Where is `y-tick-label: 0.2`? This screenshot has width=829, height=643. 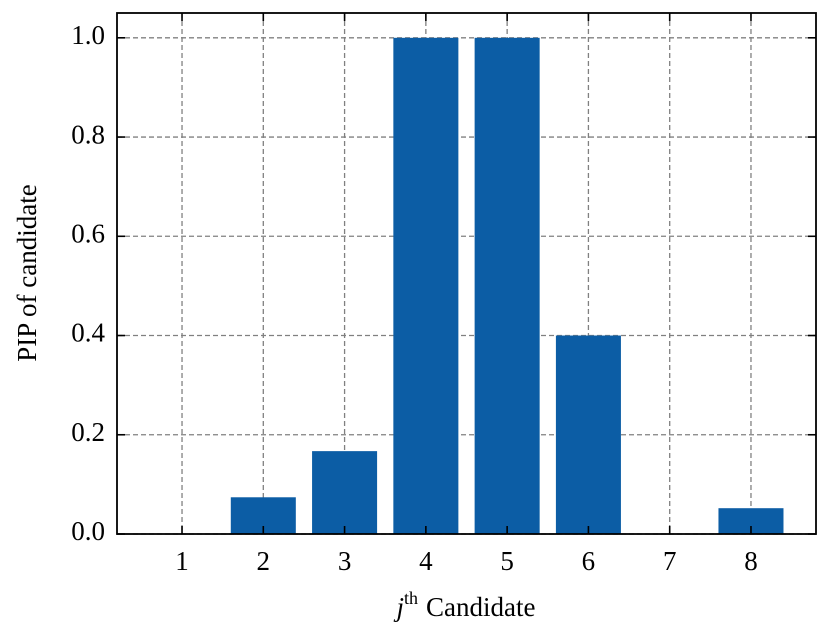
y-tick-label: 0.2 is located at coordinates (88, 432).